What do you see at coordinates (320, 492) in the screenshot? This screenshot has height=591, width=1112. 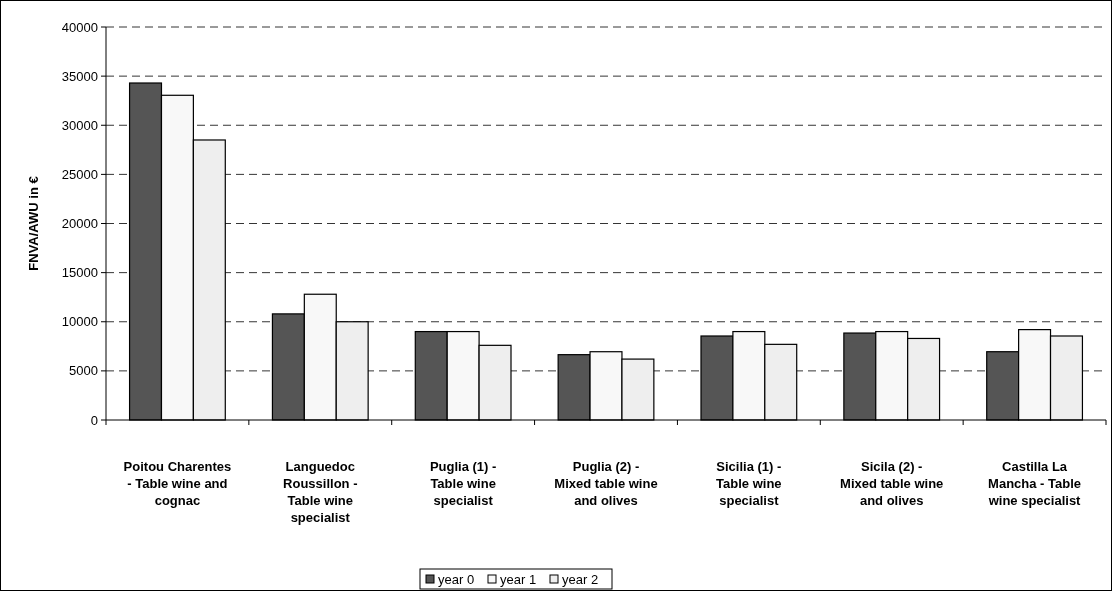 I see `x-tick-label: Languedoc Roussillon - Table wine specialist` at bounding box center [320, 492].